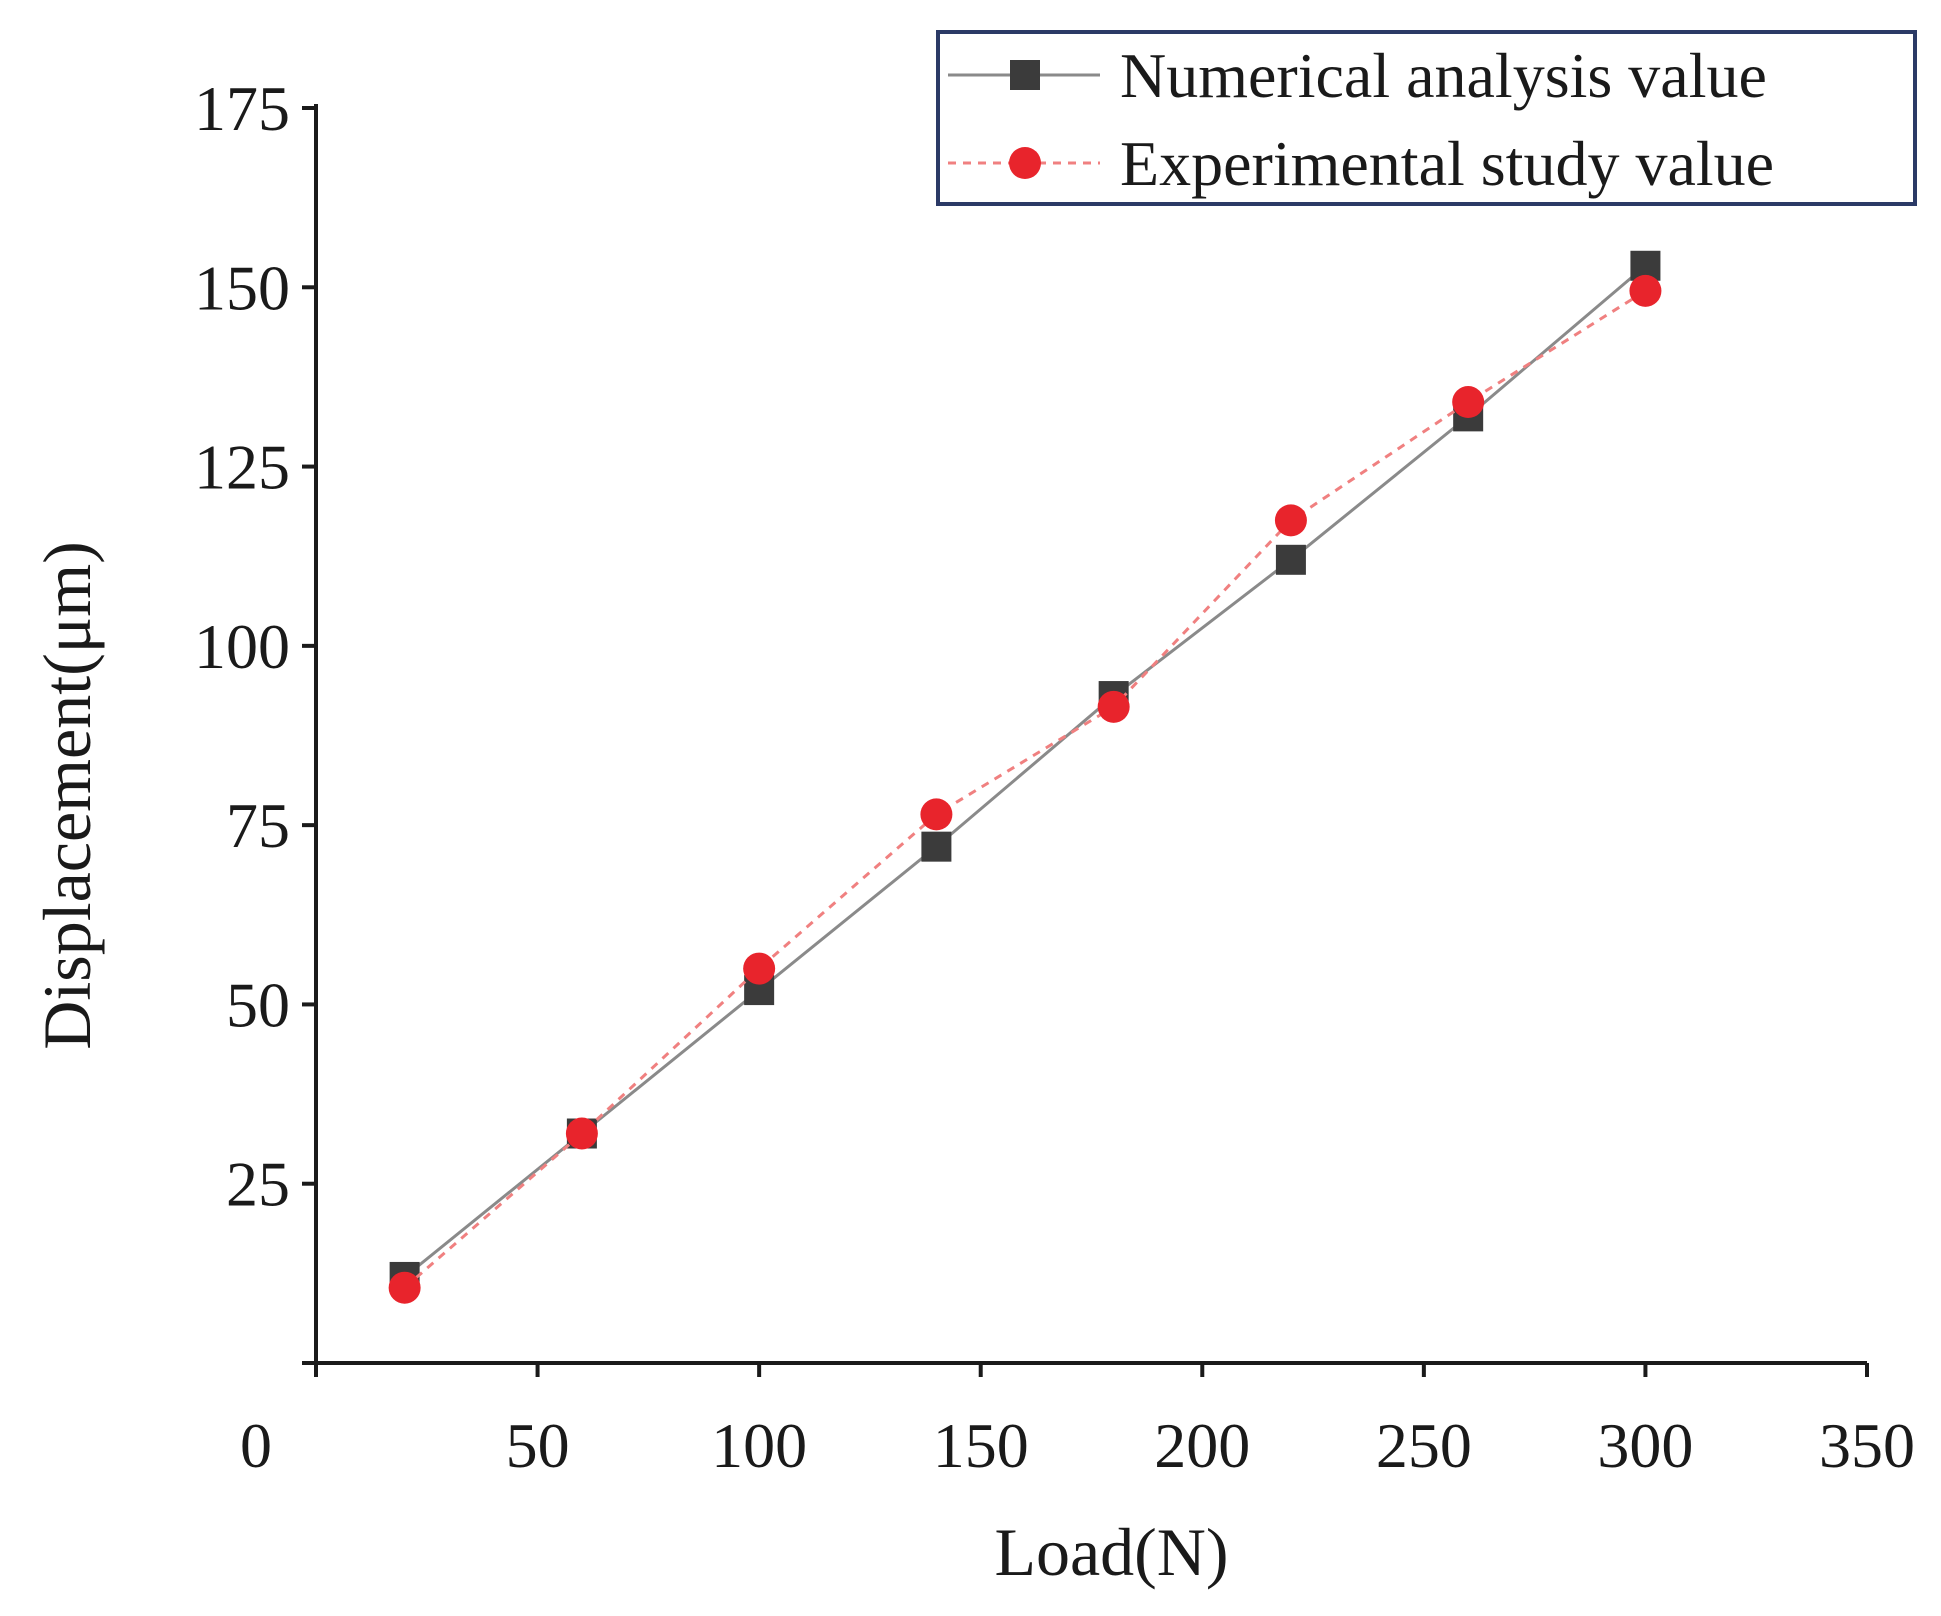 The width and height of the screenshot is (1941, 1616). Describe the element at coordinates (1202, 1445) in the screenshot. I see `x-tick-label: 200` at that location.